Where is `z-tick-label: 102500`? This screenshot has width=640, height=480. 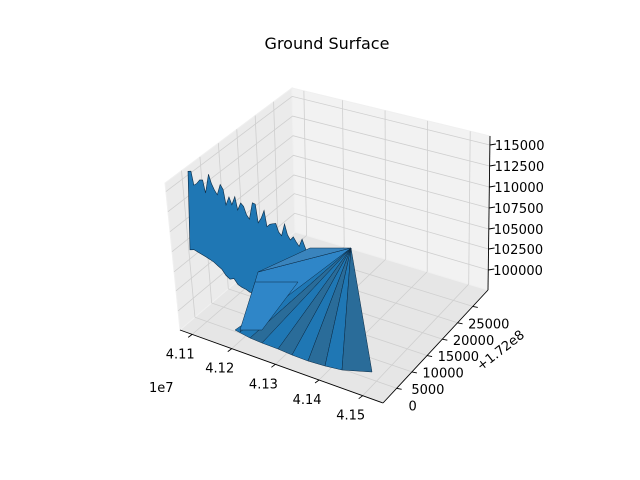 z-tick-label: 102500 is located at coordinates (519, 250).